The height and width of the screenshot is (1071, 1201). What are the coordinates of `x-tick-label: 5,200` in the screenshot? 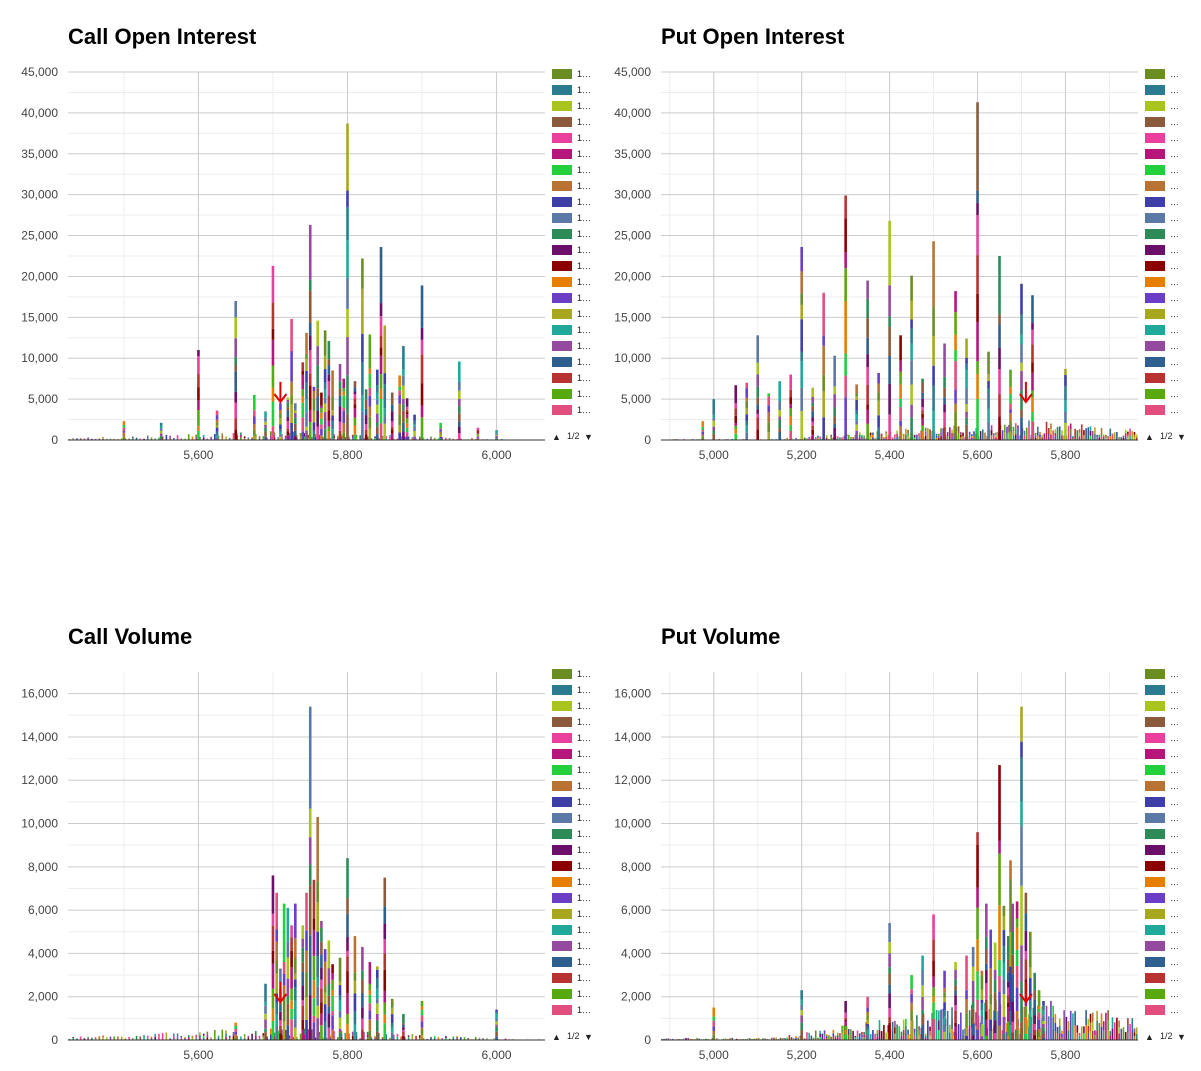 It's located at (802, 1055).